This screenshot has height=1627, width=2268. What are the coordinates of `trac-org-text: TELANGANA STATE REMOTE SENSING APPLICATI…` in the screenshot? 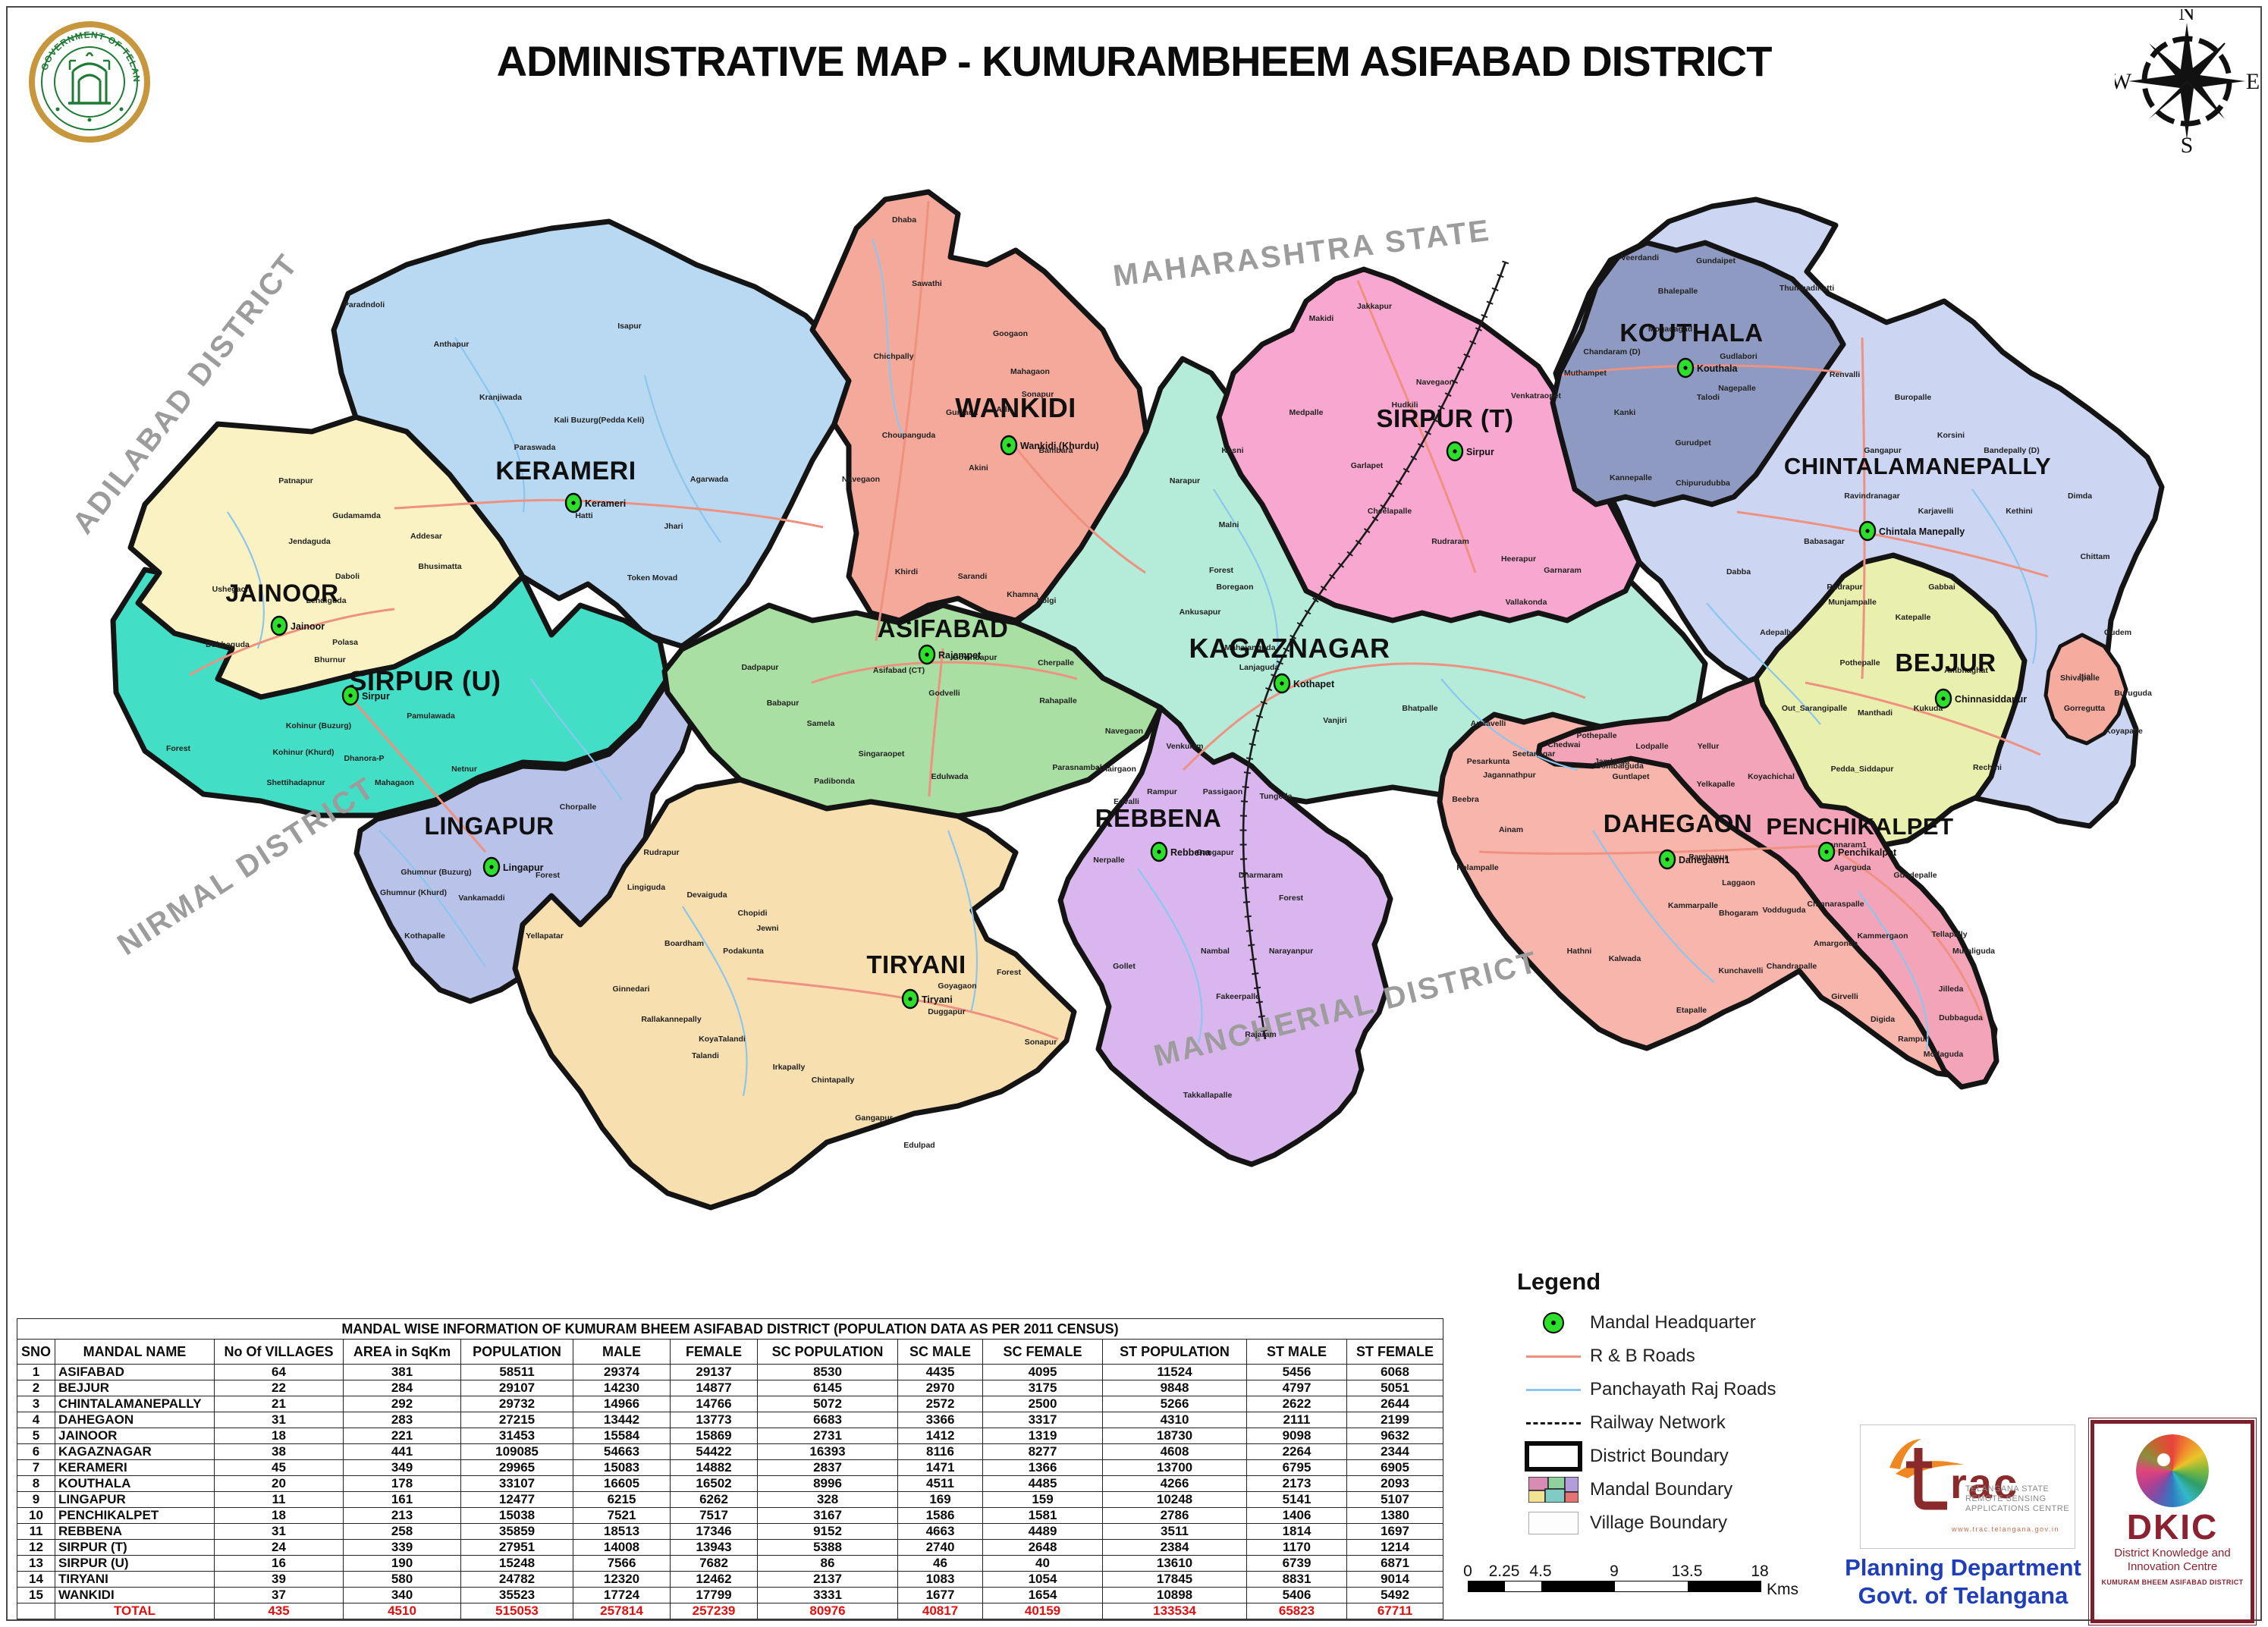 It's located at (2017, 1498).